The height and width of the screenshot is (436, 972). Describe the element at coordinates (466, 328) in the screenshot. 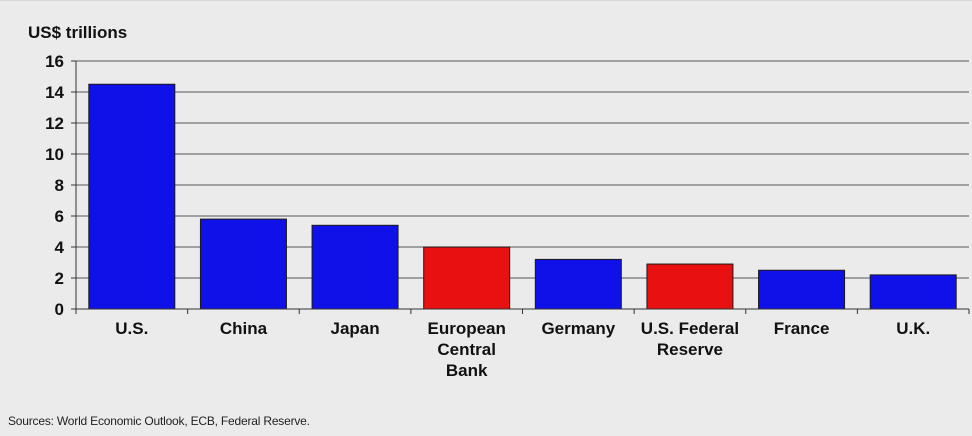

I see `x-category-label-line: European` at that location.